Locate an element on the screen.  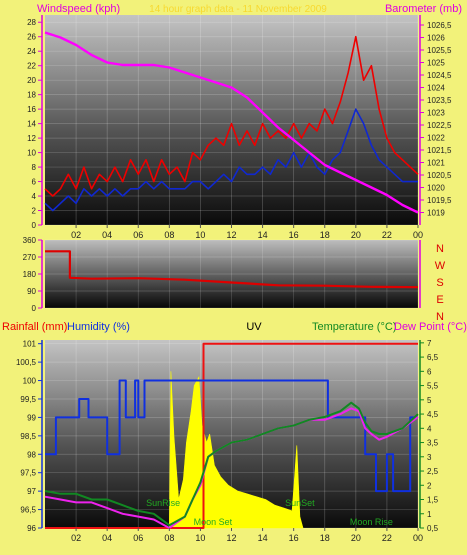
y-left-tick-label: 360 is located at coordinates (30, 240).